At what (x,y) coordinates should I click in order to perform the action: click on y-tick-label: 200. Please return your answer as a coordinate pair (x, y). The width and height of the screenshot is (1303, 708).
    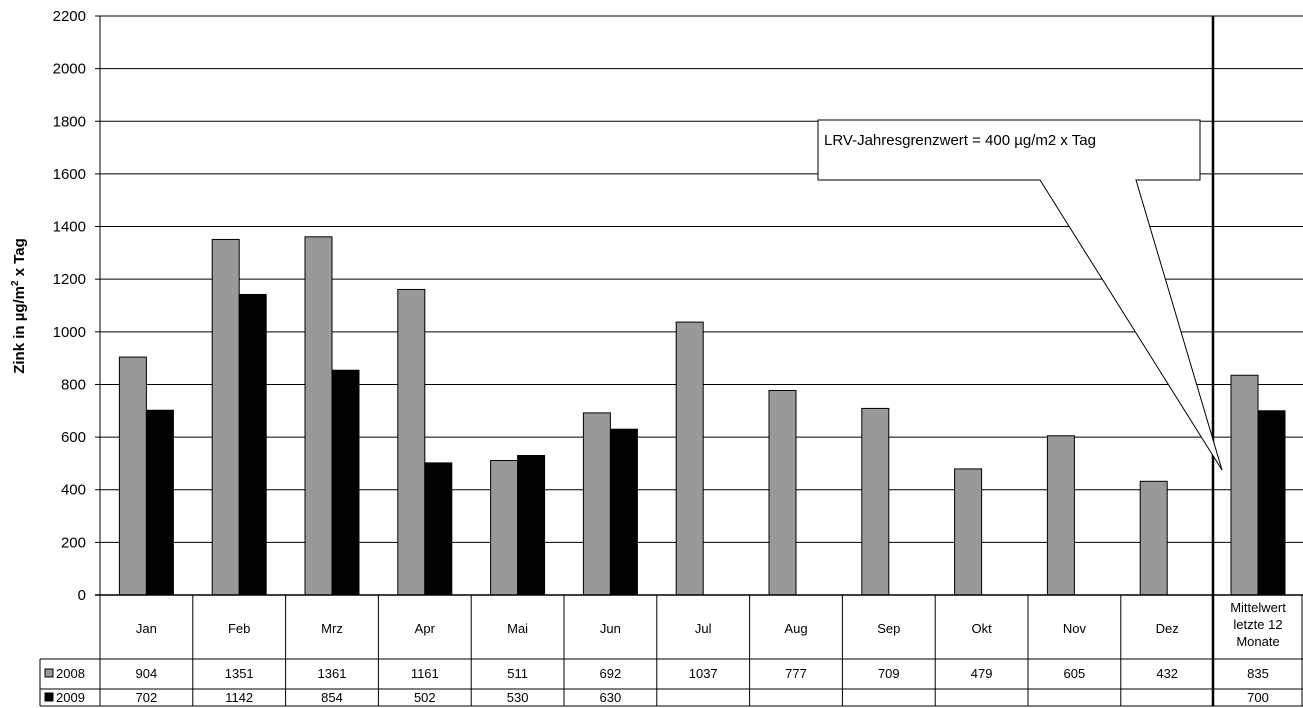
    Looking at the image, I should click on (73, 542).